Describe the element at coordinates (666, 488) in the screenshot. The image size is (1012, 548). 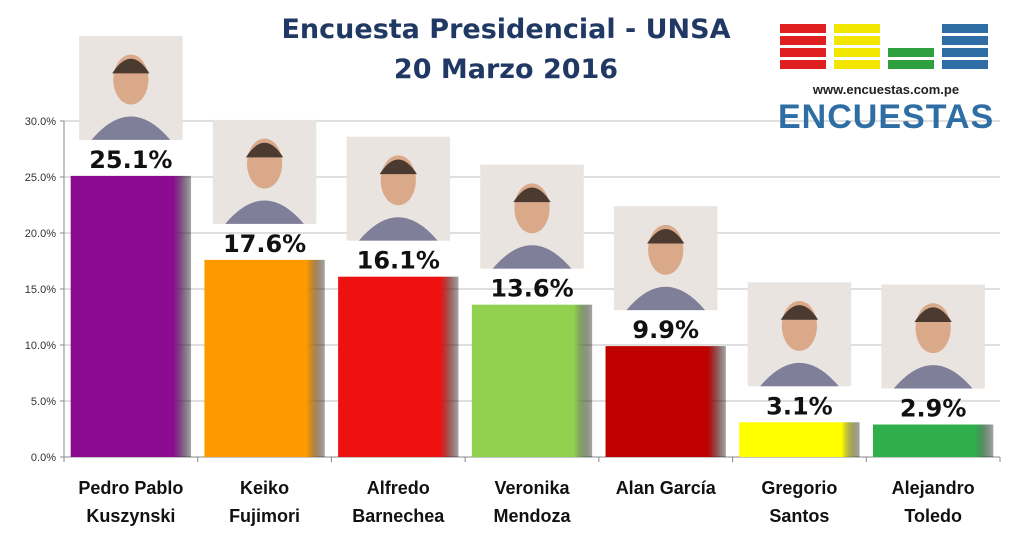
I see `x-tick-label: Alan García` at that location.